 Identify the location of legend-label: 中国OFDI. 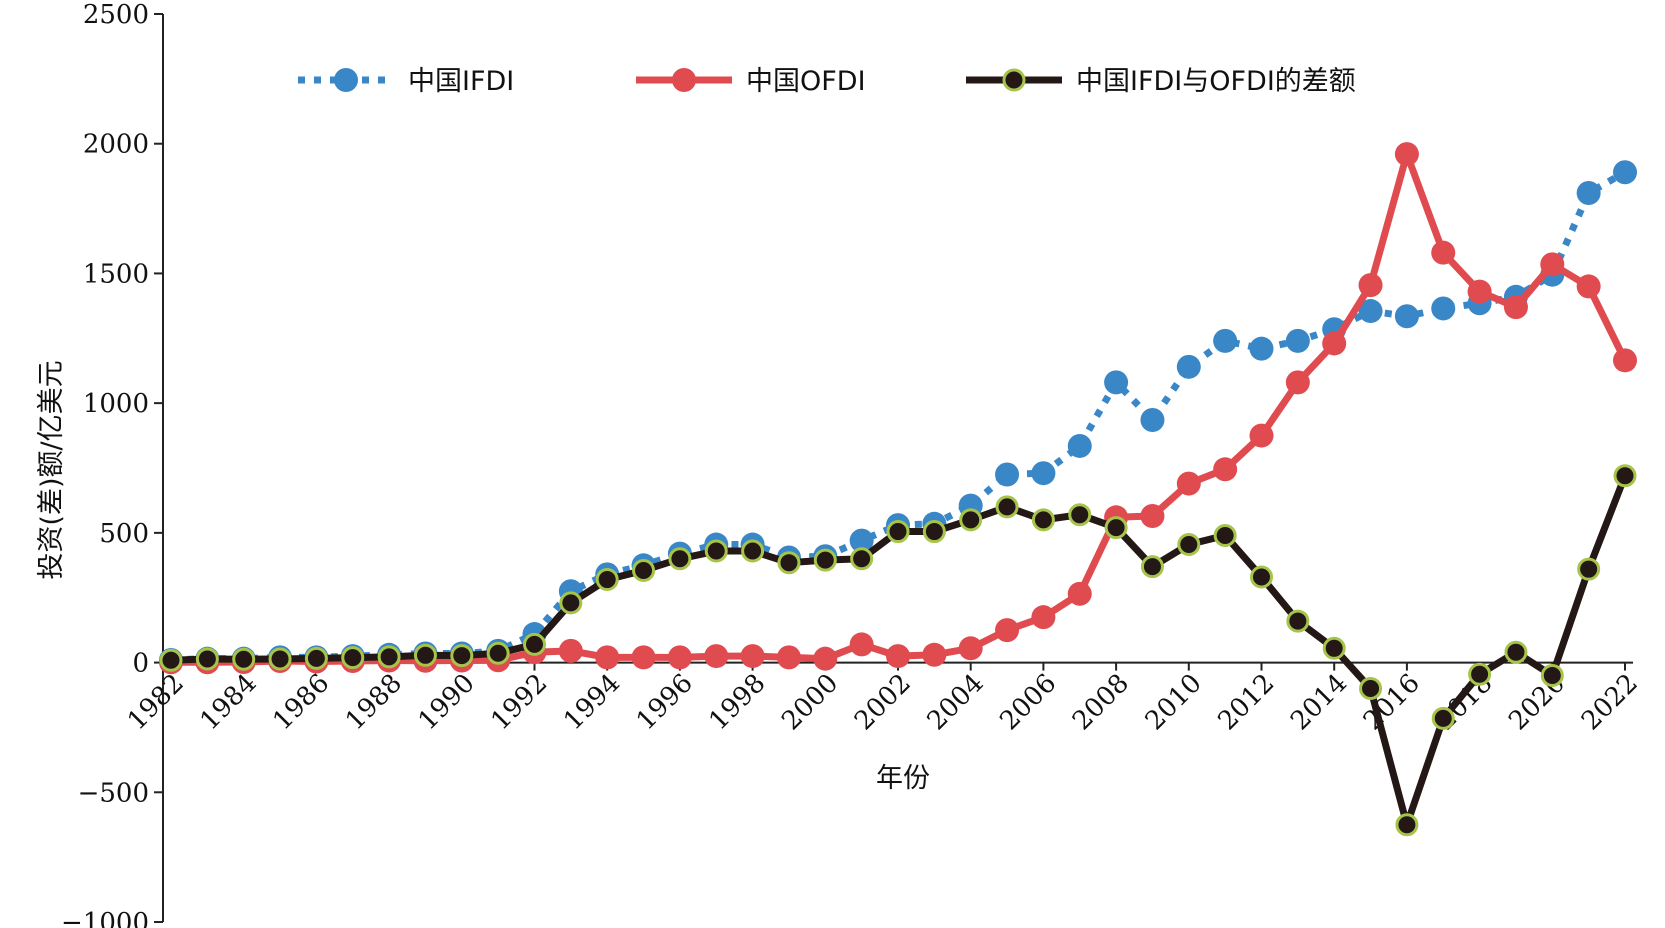
(806, 81).